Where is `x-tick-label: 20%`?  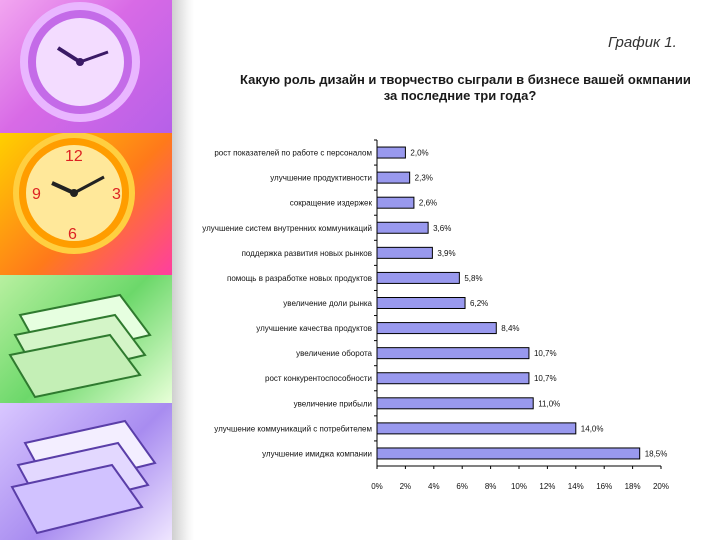 x-tick-label: 20% is located at coordinates (661, 486).